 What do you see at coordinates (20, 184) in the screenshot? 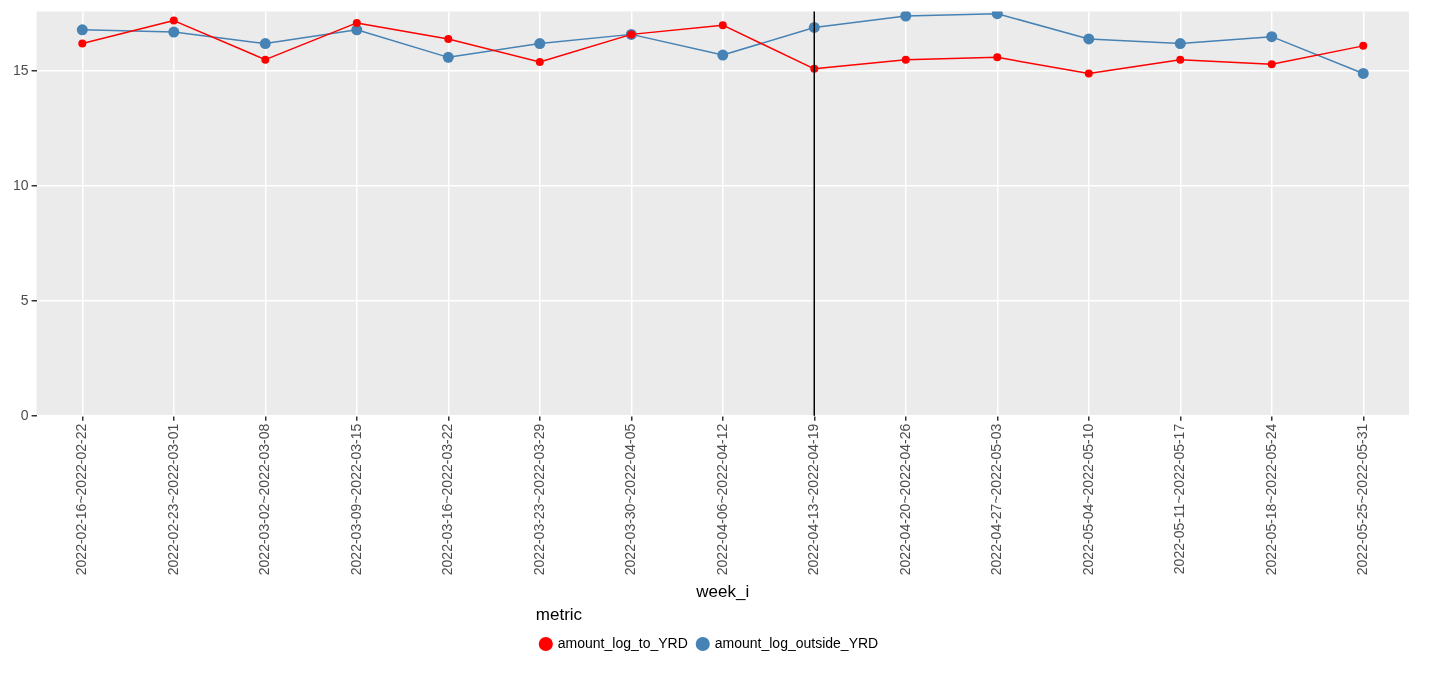
I see `y-tick-label: 10` at bounding box center [20, 184].